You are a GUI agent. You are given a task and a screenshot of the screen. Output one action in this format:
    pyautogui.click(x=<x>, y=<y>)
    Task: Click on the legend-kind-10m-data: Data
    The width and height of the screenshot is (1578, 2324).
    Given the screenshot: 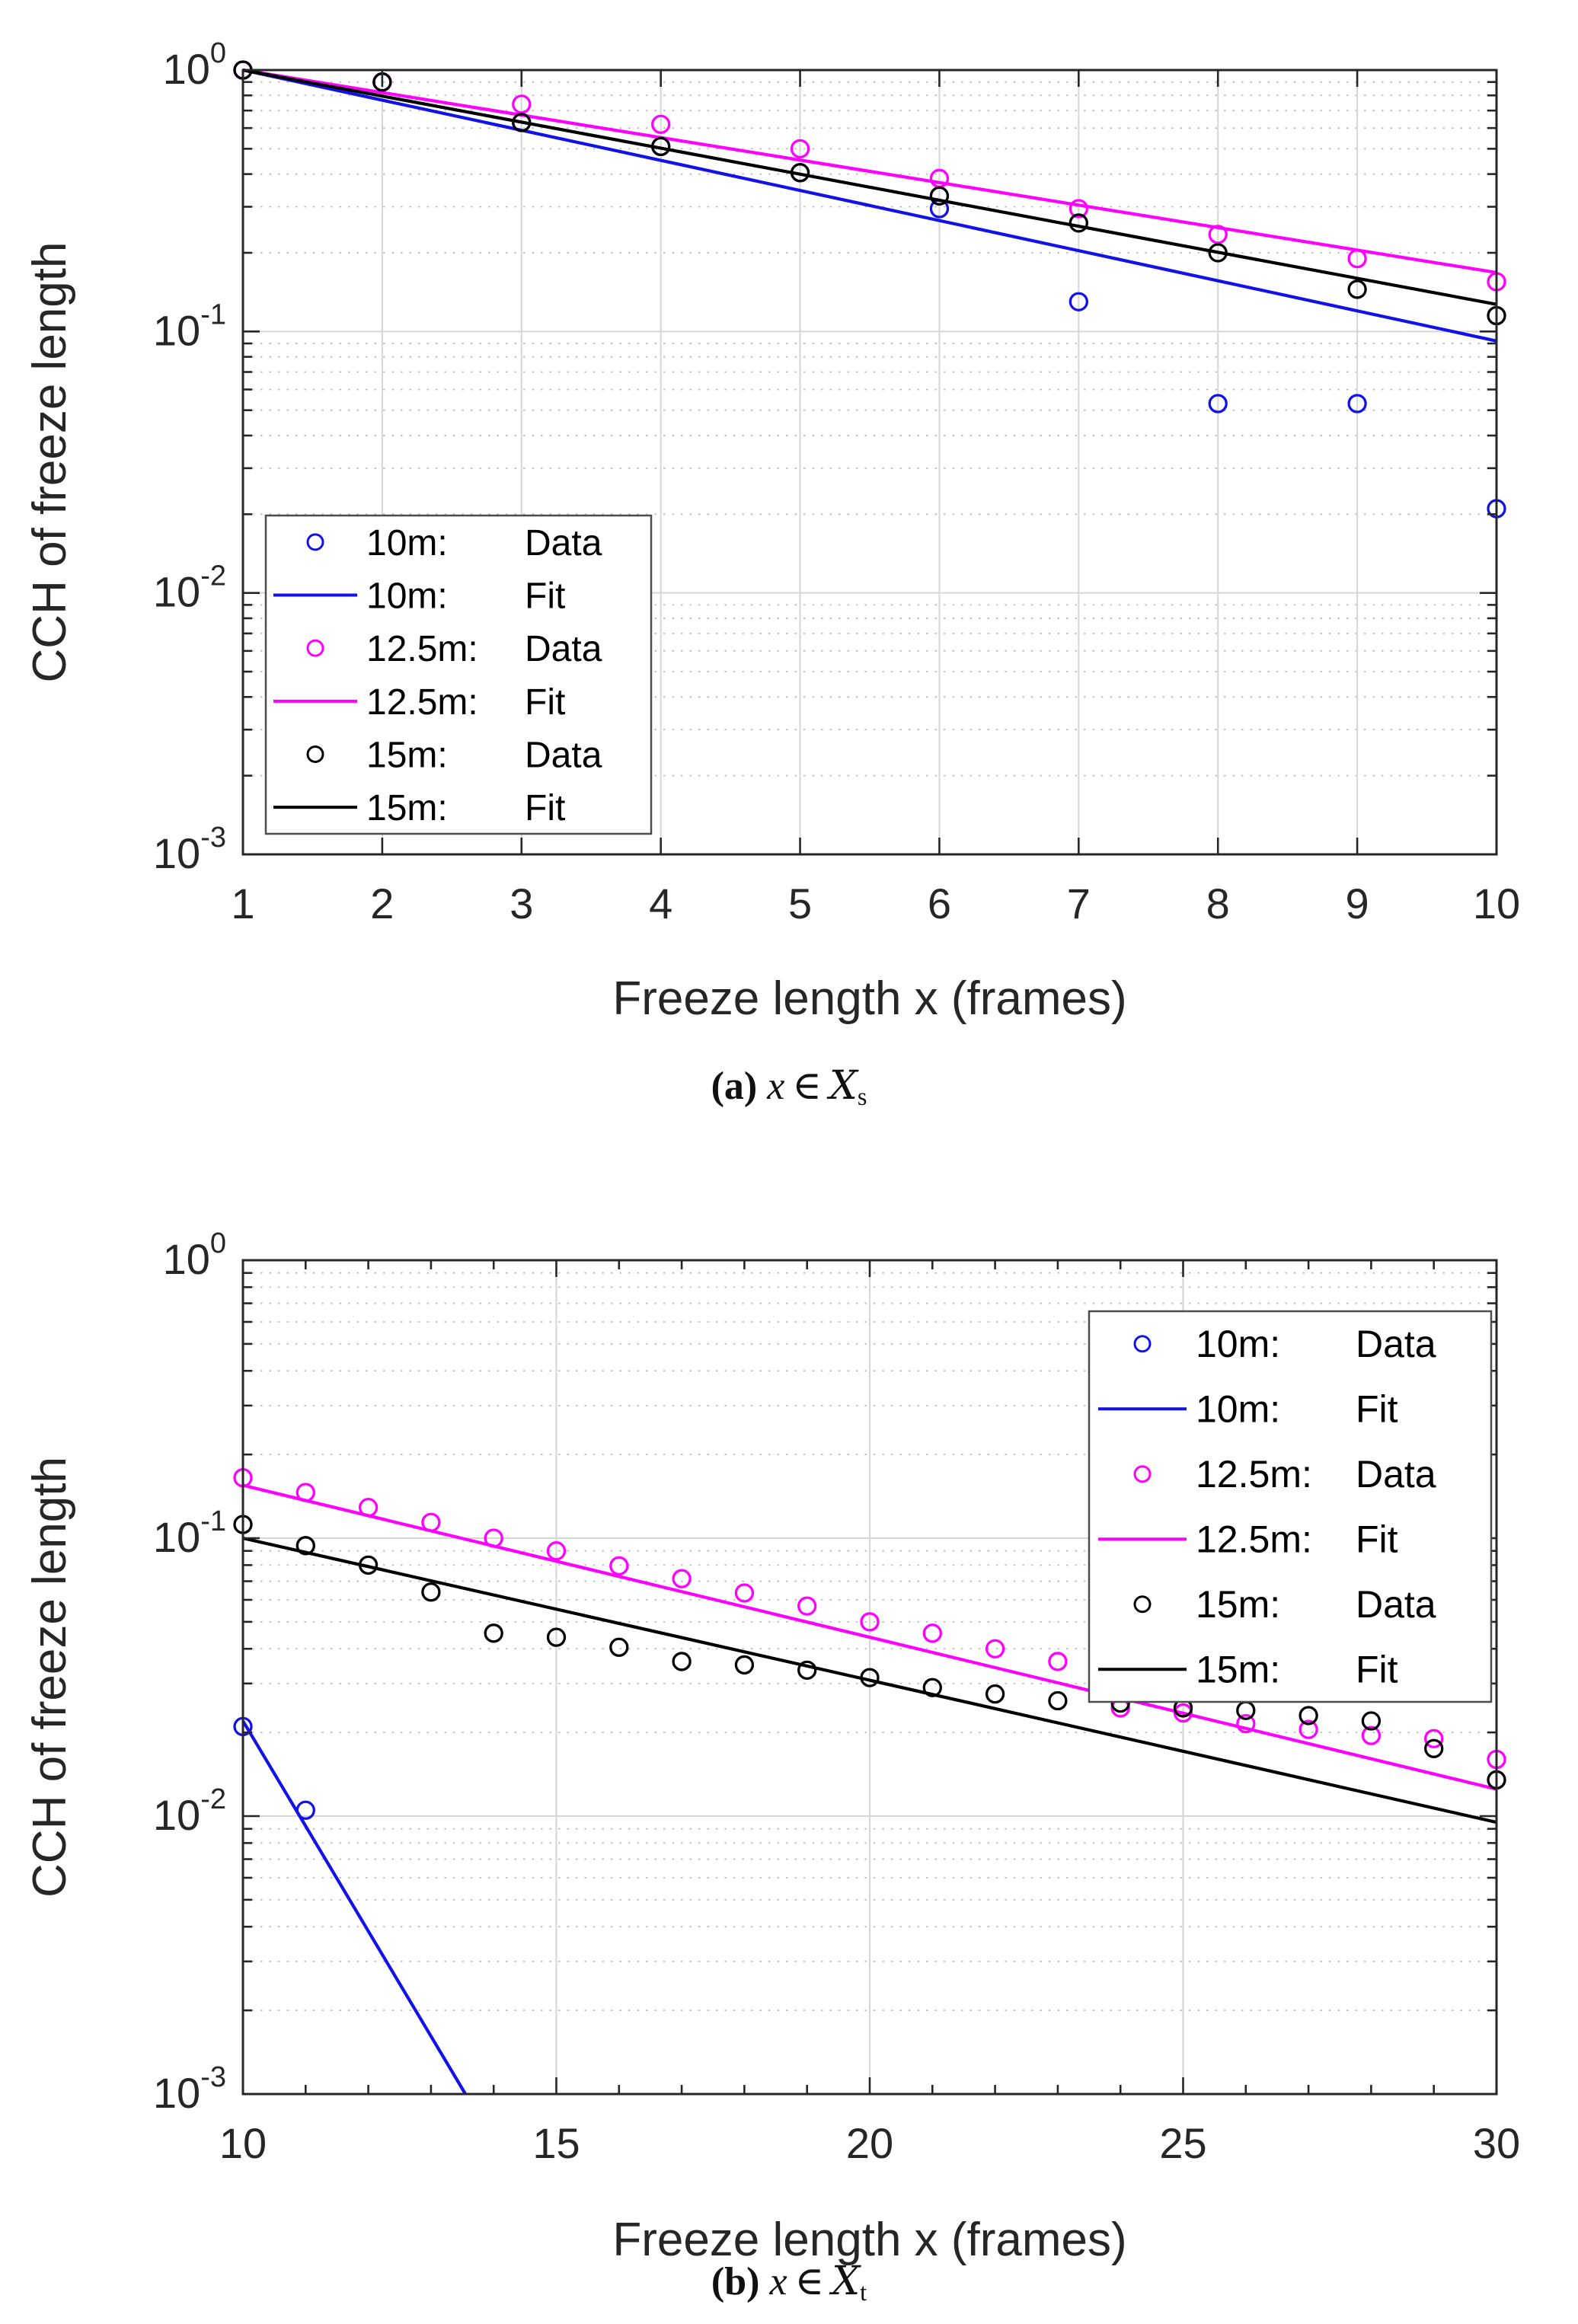 What is the action you would take?
    pyautogui.click(x=563, y=543)
    